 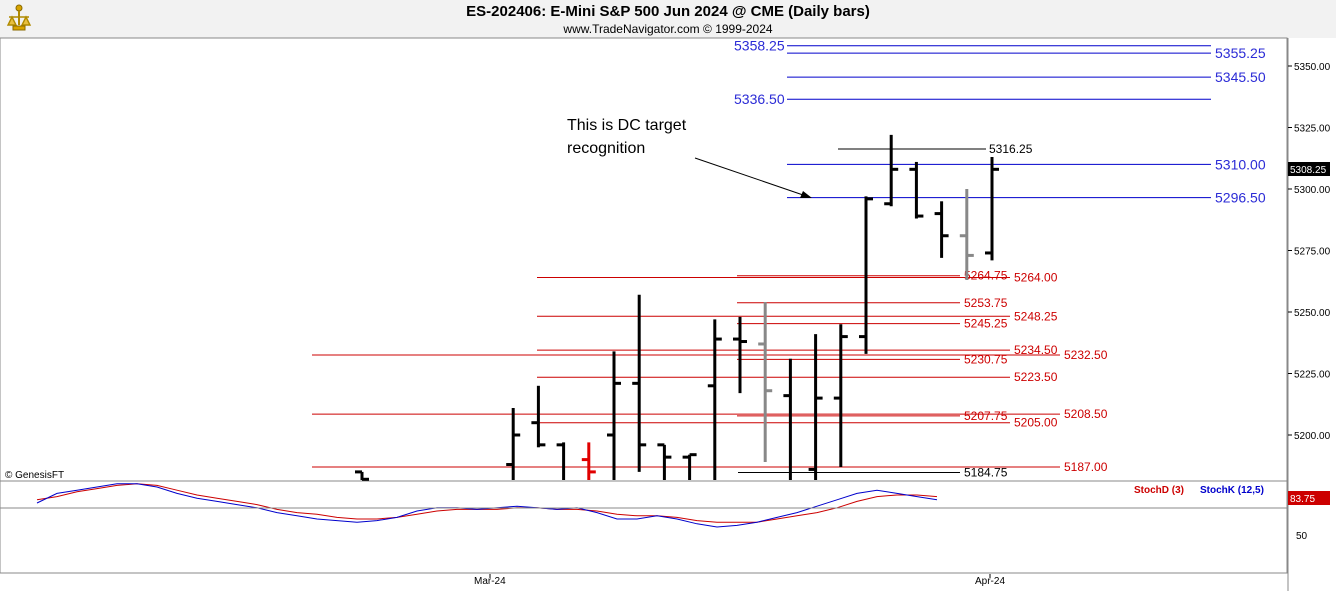 I want to click on blue-target-label: 5336.50, so click(x=759, y=99).